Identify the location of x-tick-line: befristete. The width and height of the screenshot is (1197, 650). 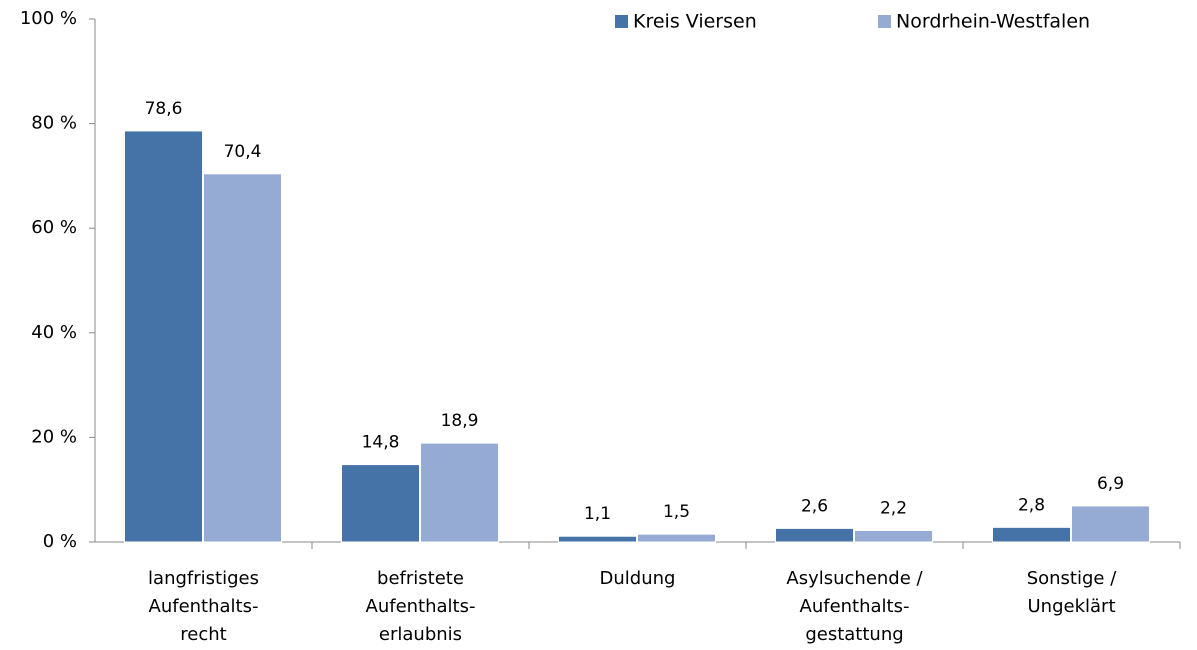
(420, 578).